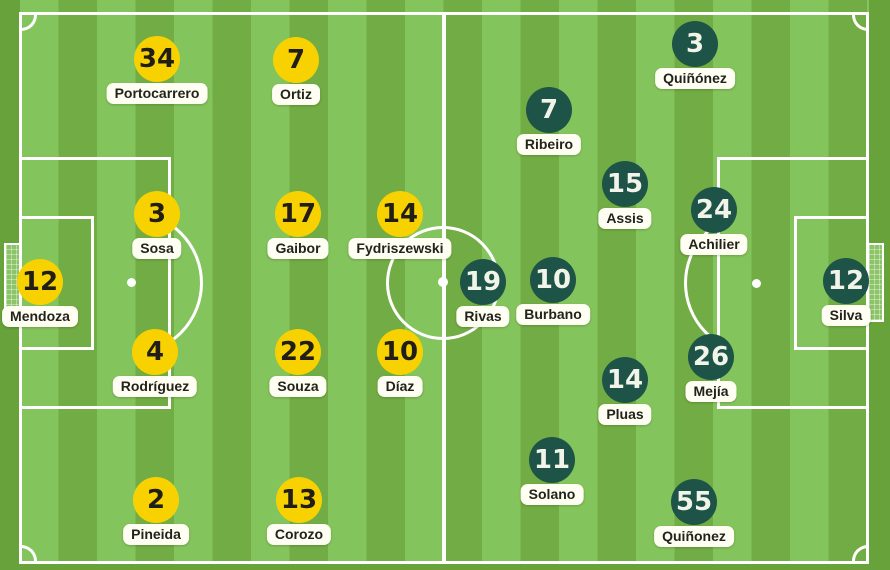 This screenshot has width=890, height=570. Describe the element at coordinates (12, 282) in the screenshot. I see `goal-net-left` at that location.